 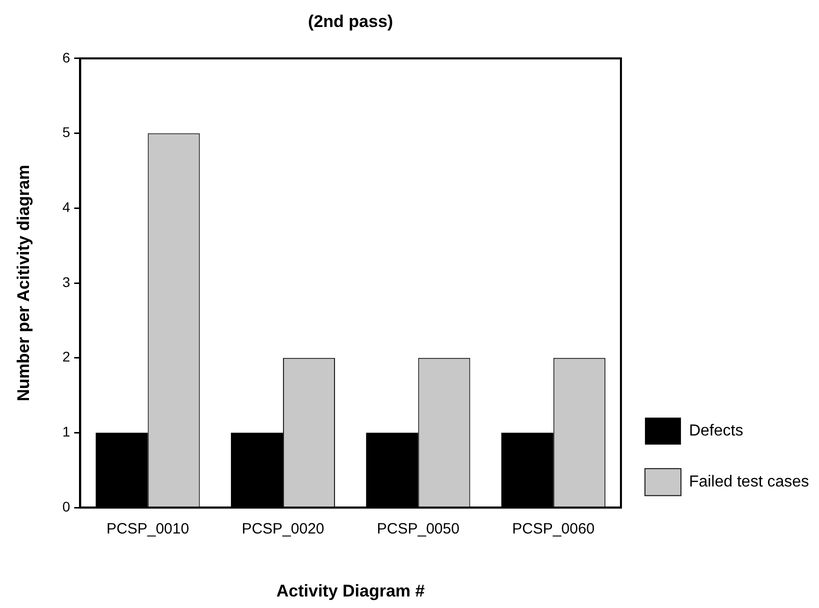 I want to click on y-tick-label: 0, so click(x=66, y=506).